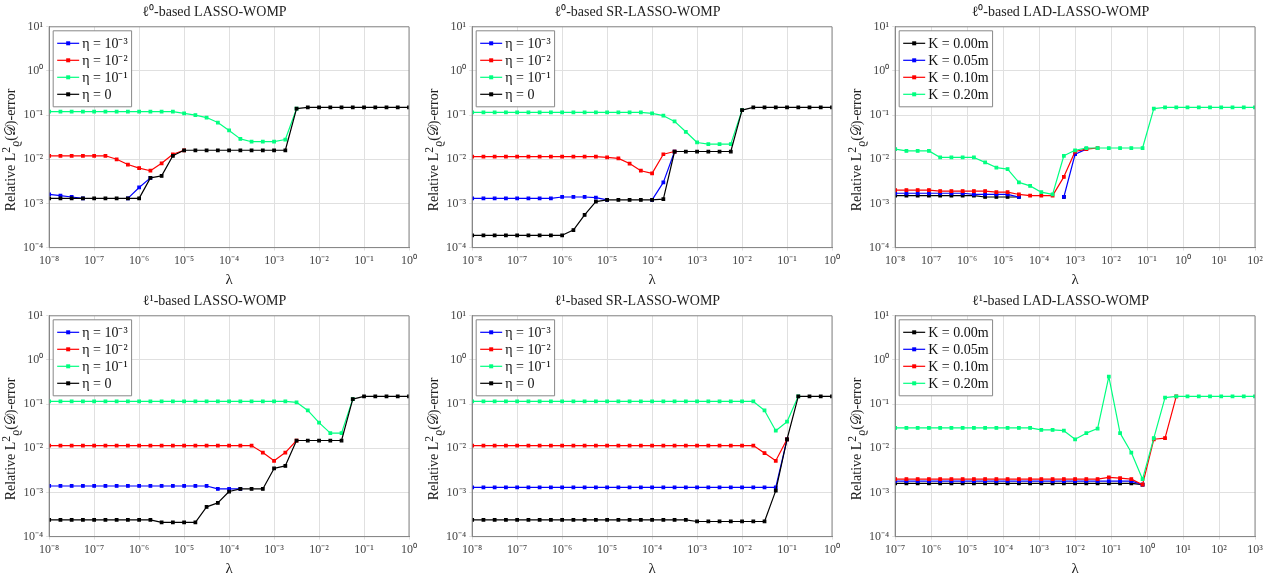 The image size is (1271, 578). What do you see at coordinates (637, 301) in the screenshot?
I see `chart-title: ℓ¹-based SR-LASSO-WOMP` at bounding box center [637, 301].